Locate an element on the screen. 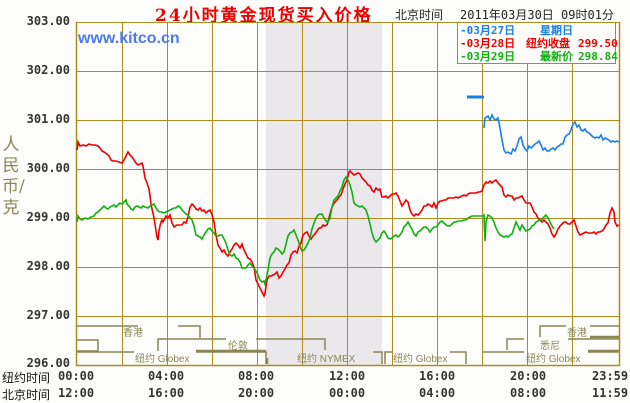  bj-tick: 11:59 is located at coordinates (610, 393).